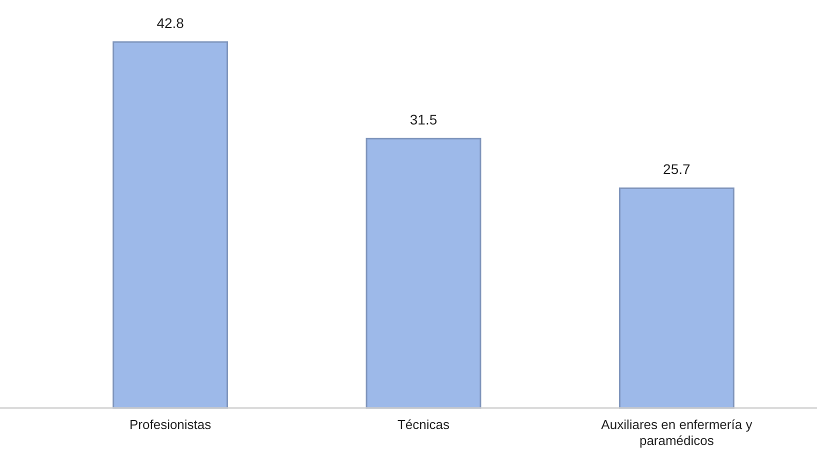 The image size is (817, 459). What do you see at coordinates (423, 424) in the screenshot?
I see `x-tick-label: Técnicas` at bounding box center [423, 424].